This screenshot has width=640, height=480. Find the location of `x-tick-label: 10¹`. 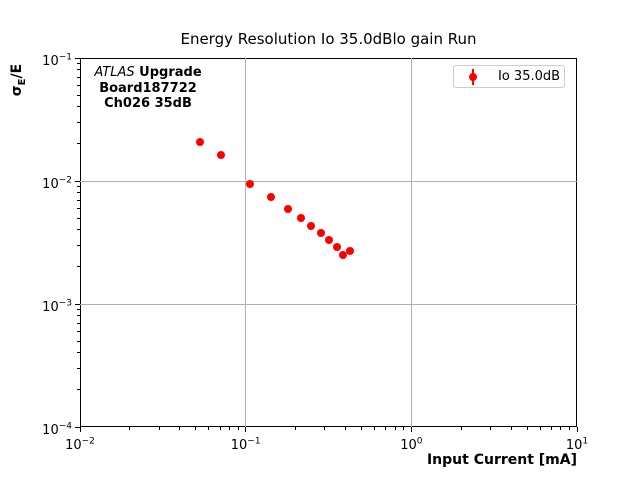

x-tick-label: 10¹ is located at coordinates (577, 445).